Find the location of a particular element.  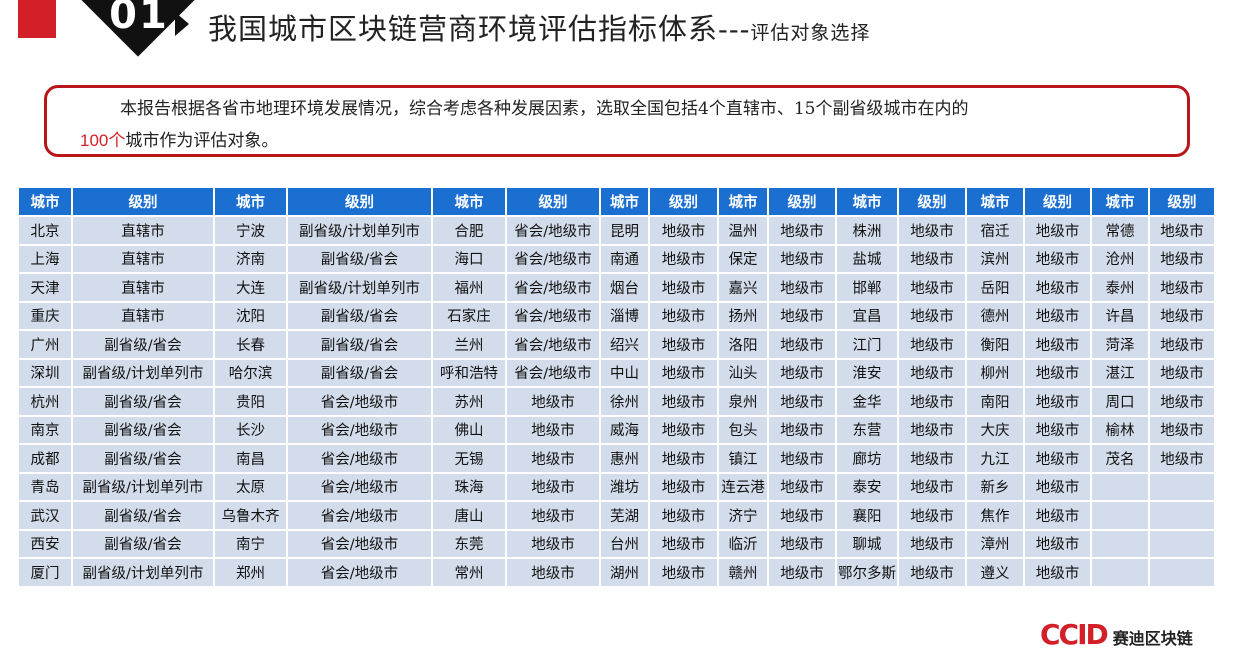

city-cell: 江门 is located at coordinates (867, 344).